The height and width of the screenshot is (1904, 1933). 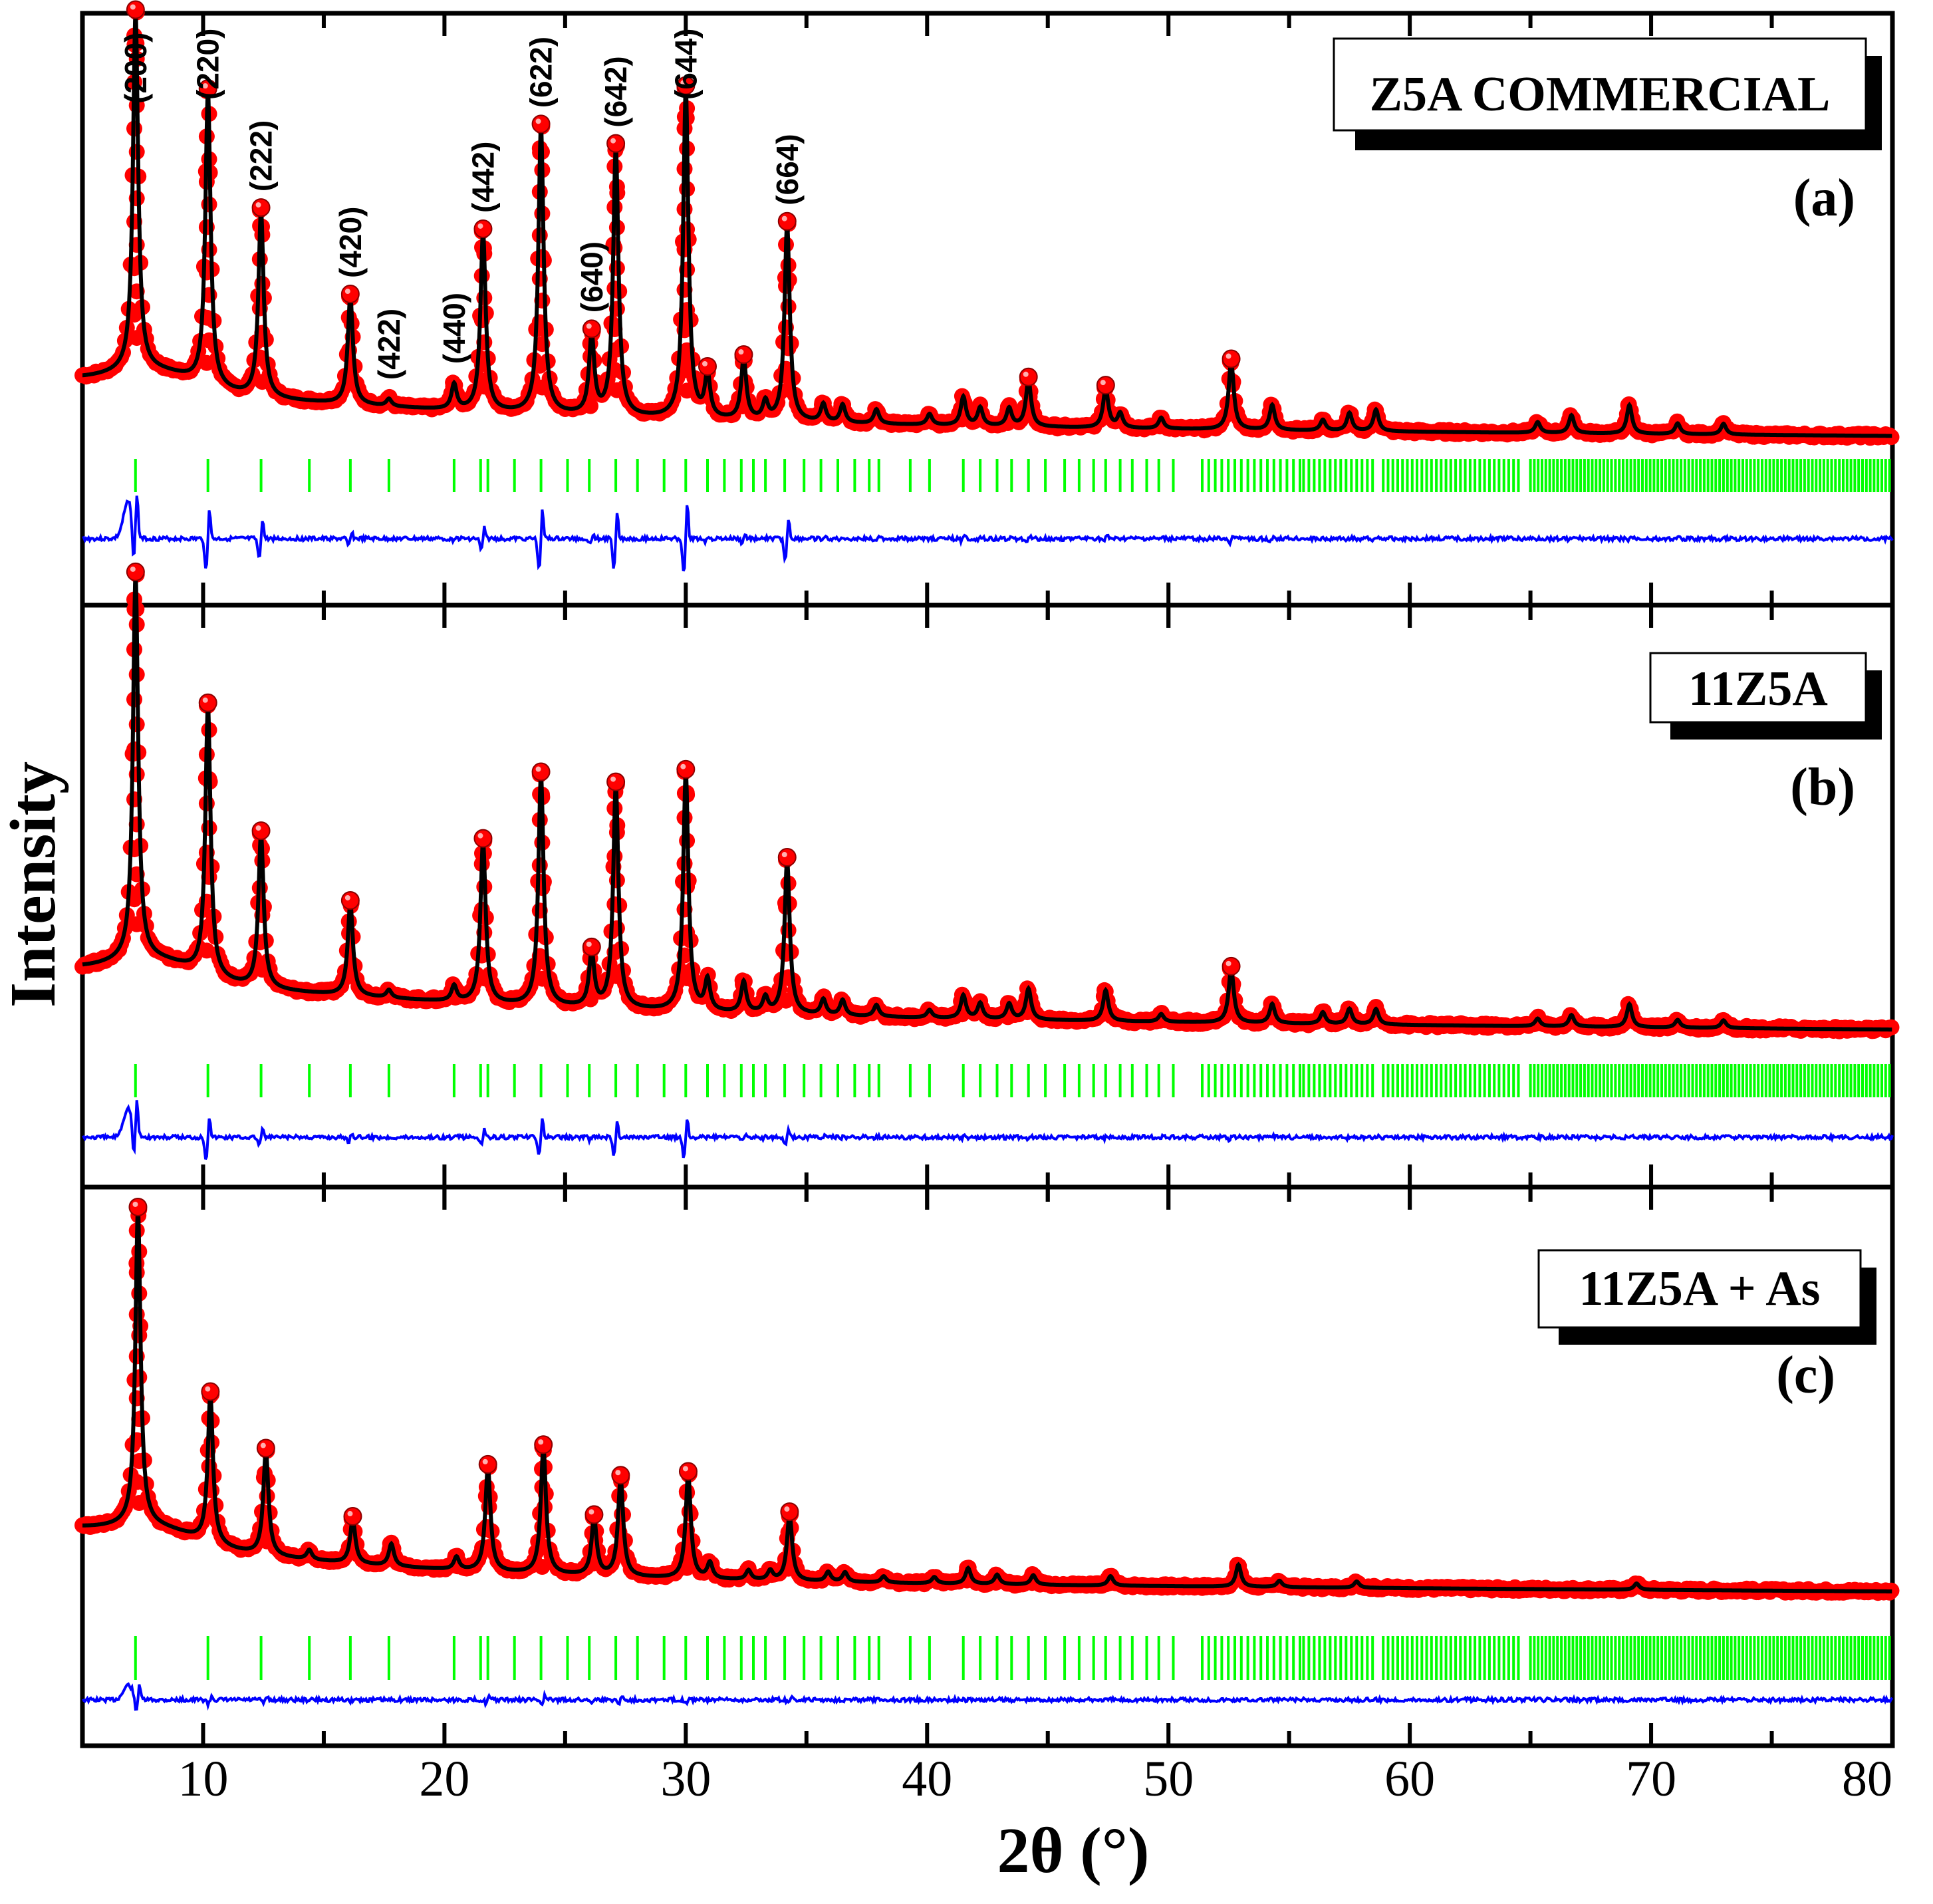 I want to click on miller-index-label: (420), so click(x=350, y=242).